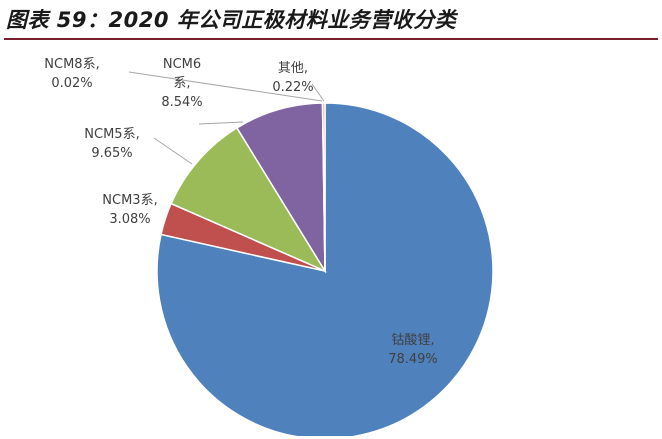  Describe the element at coordinates (413, 359) in the screenshot. I see `slice-value-label-0: 78.49%` at that location.